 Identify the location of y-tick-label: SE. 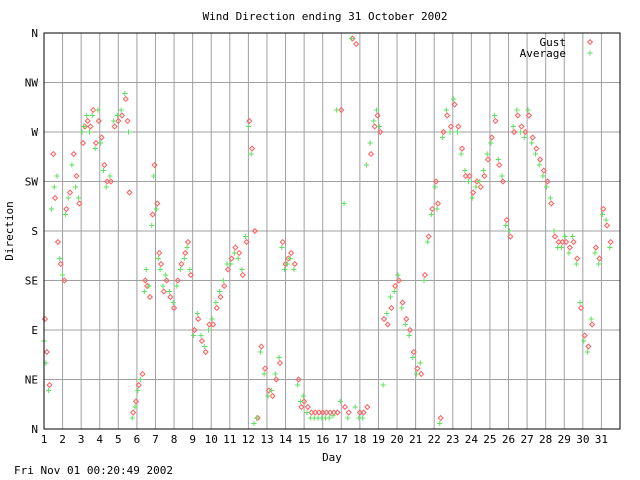
(31, 281).